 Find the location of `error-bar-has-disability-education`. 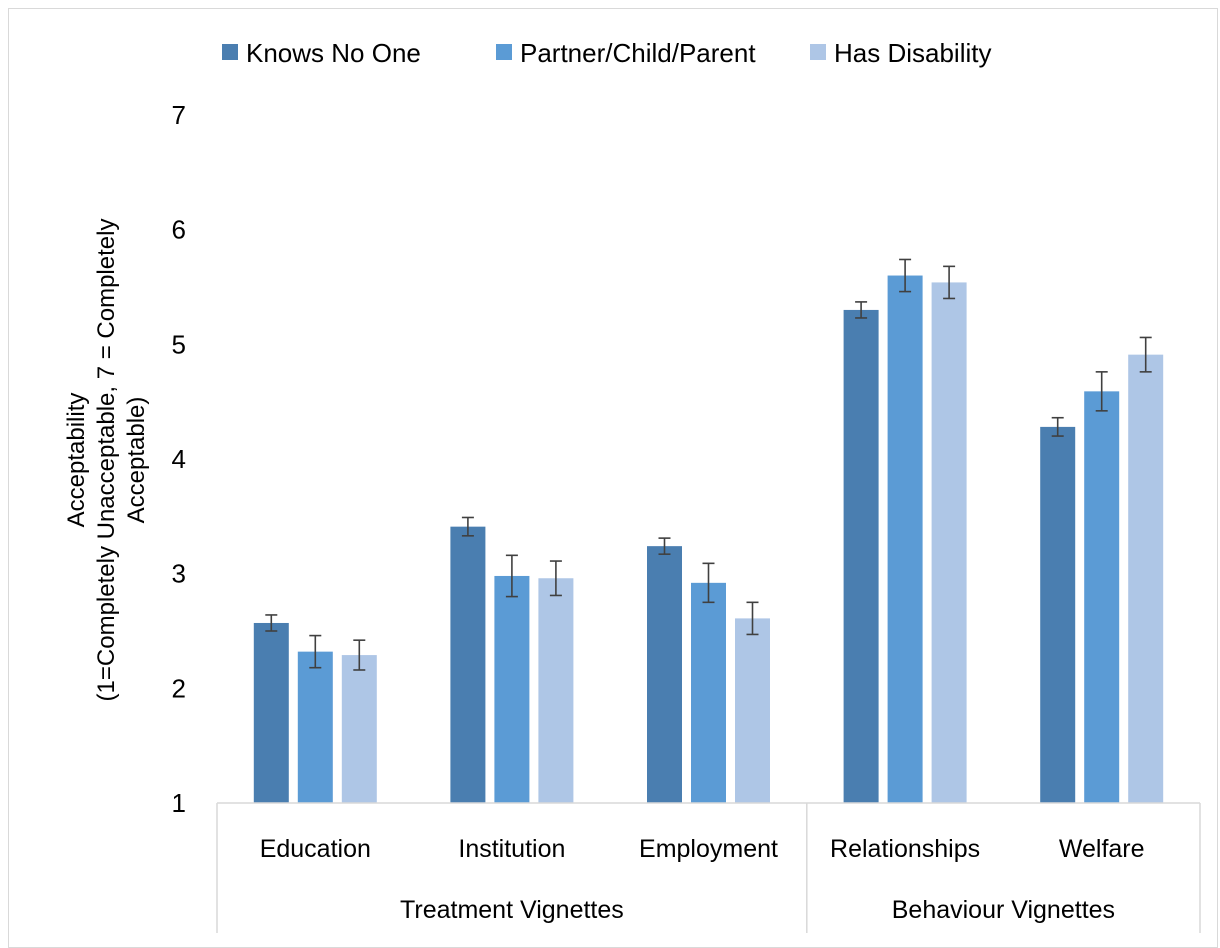

error-bar-has-disability-education is located at coordinates (359, 655).